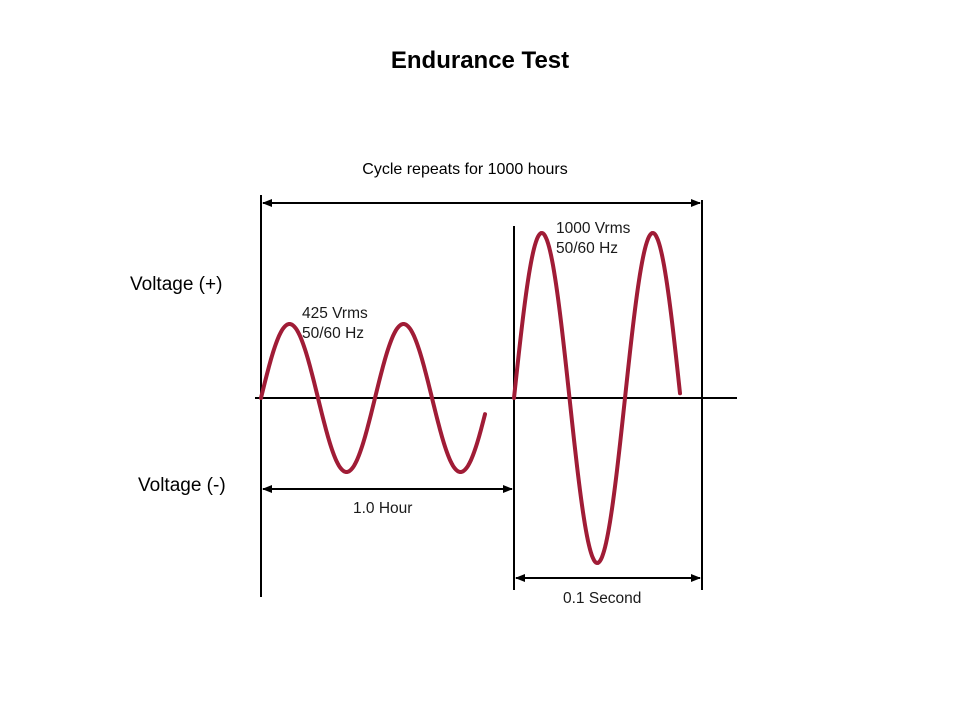  I want to click on high-frequency-label: 50/60 Hz, so click(587, 248).